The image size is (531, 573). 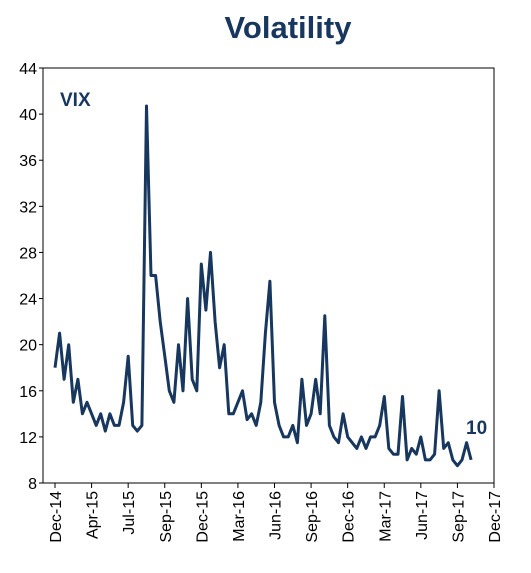 I want to click on last-value-annotation: 10, so click(x=476, y=428).